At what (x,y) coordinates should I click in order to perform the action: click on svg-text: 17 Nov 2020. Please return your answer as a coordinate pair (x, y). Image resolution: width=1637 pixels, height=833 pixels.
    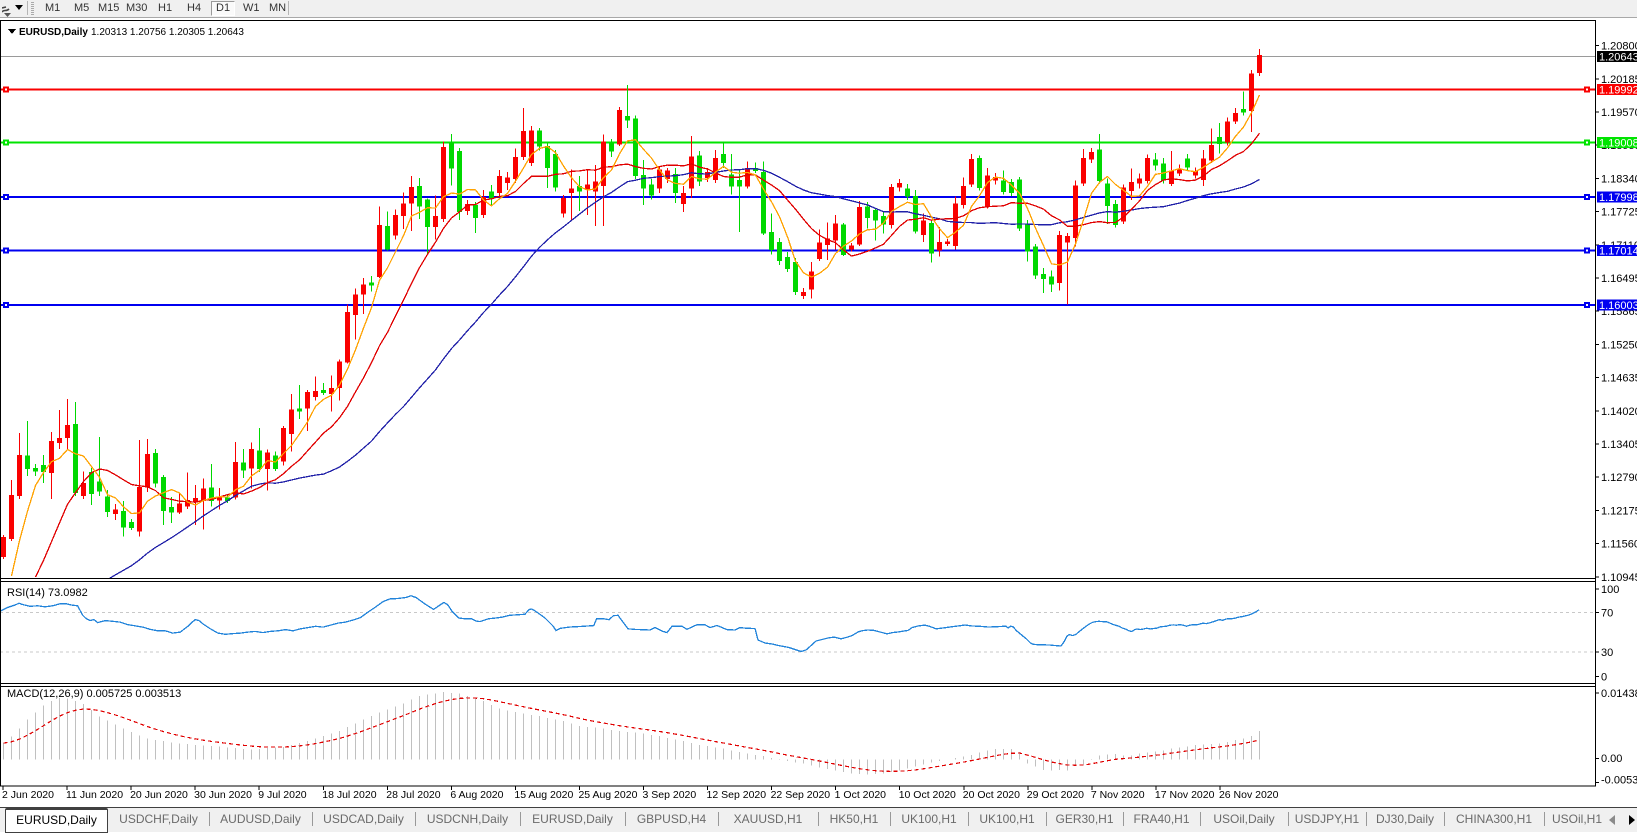
    Looking at the image, I should click on (1185, 795).